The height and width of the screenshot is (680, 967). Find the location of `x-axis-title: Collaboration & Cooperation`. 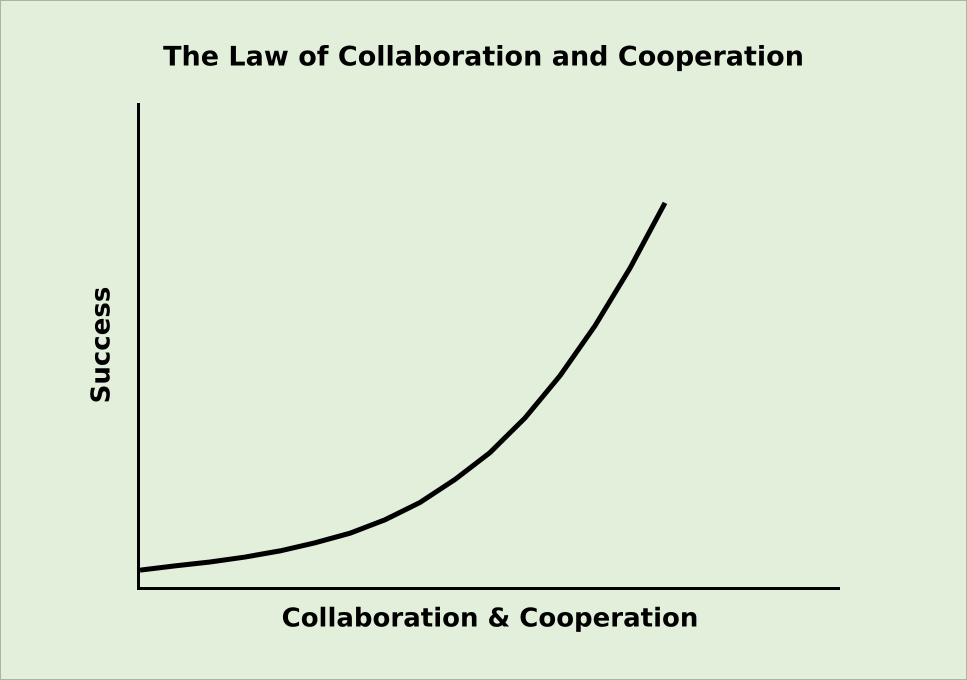

x-axis-title: Collaboration & Cooperation is located at coordinates (490, 619).